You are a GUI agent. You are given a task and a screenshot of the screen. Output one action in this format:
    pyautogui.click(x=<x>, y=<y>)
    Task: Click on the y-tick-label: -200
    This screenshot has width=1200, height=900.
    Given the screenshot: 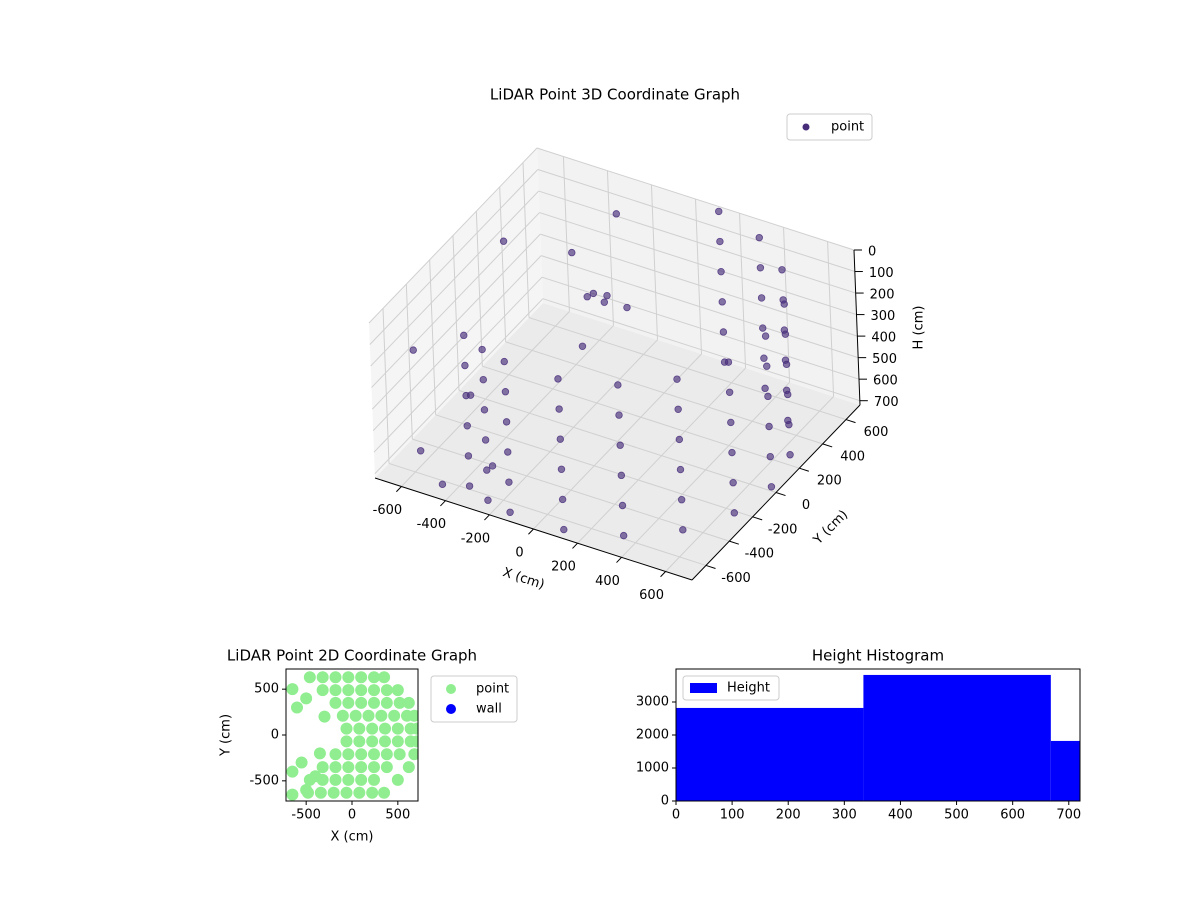 What is the action you would take?
    pyautogui.click(x=783, y=529)
    